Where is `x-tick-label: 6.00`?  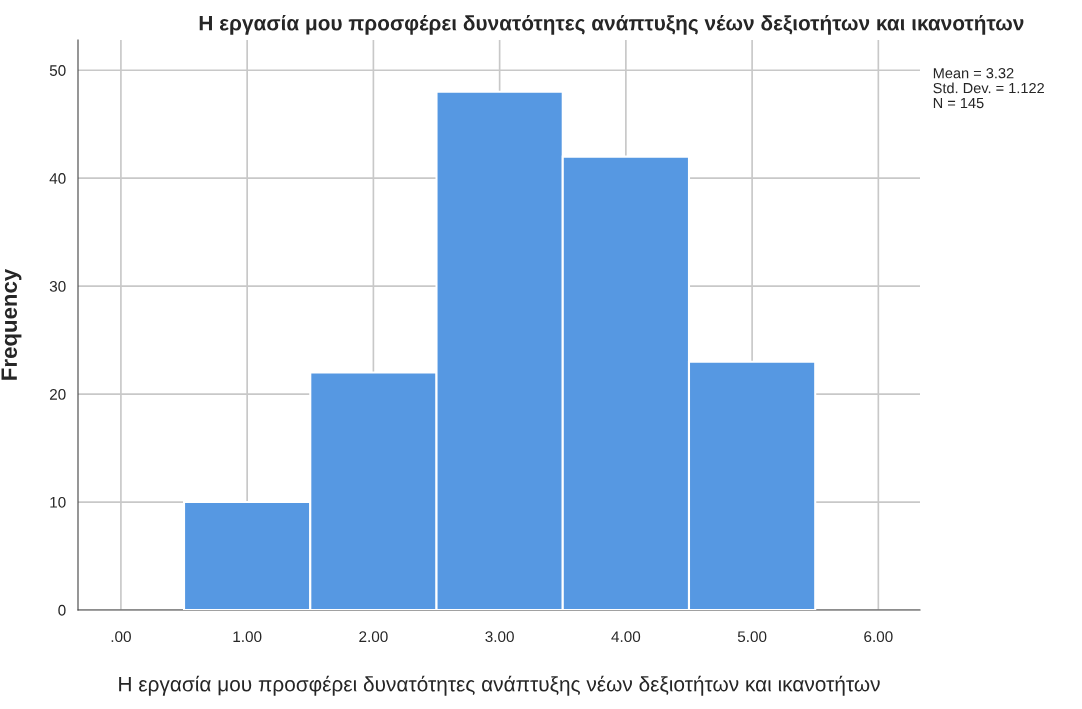
x-tick-label: 6.00 is located at coordinates (878, 637).